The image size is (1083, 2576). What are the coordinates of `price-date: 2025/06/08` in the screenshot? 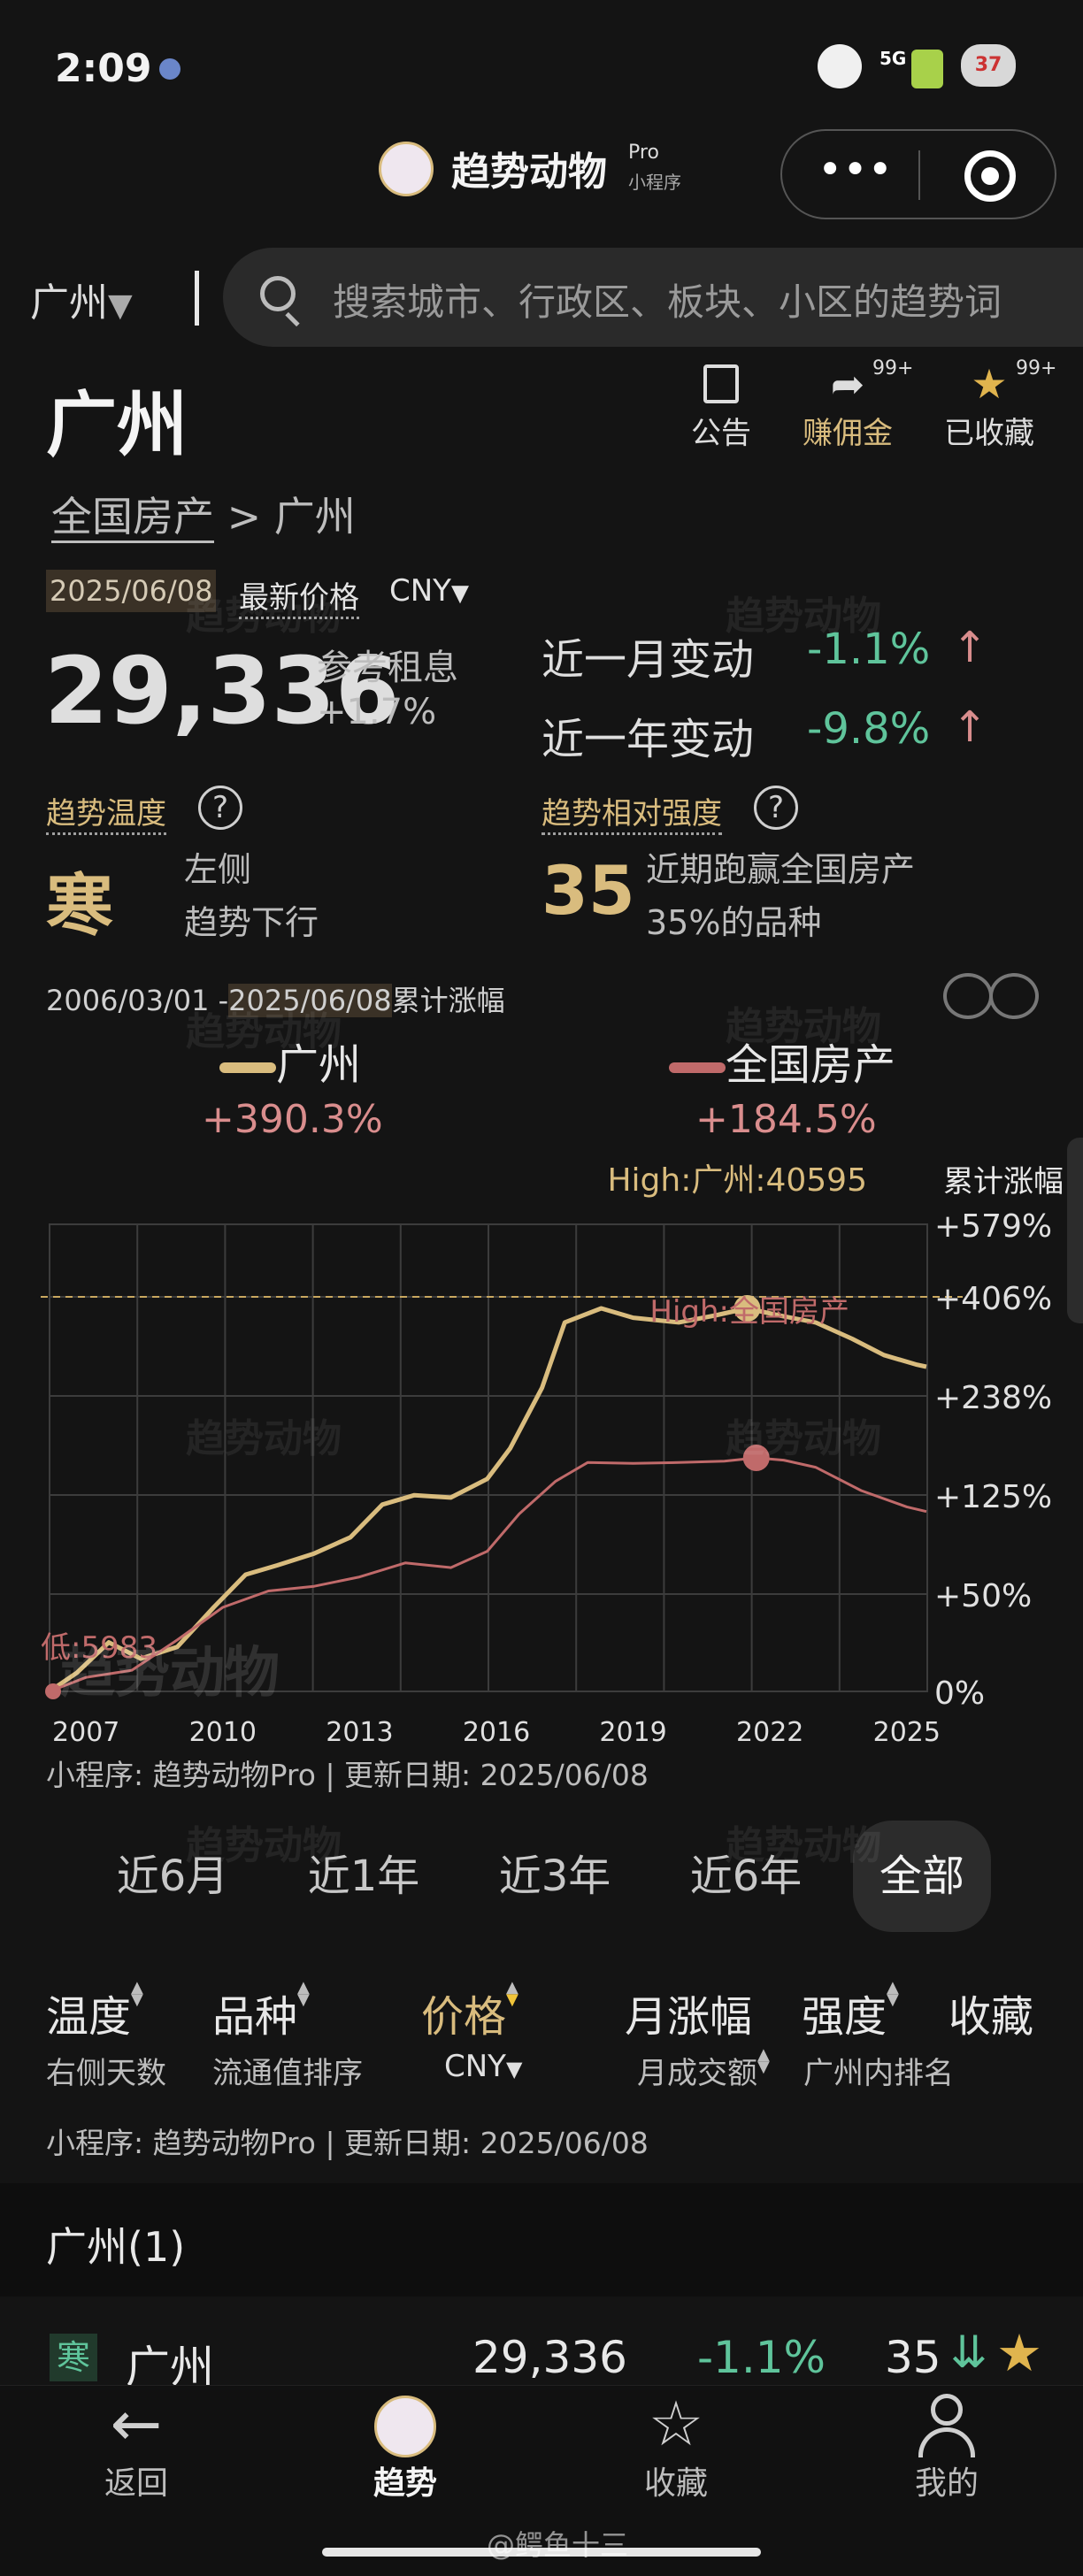 It's located at (131, 591).